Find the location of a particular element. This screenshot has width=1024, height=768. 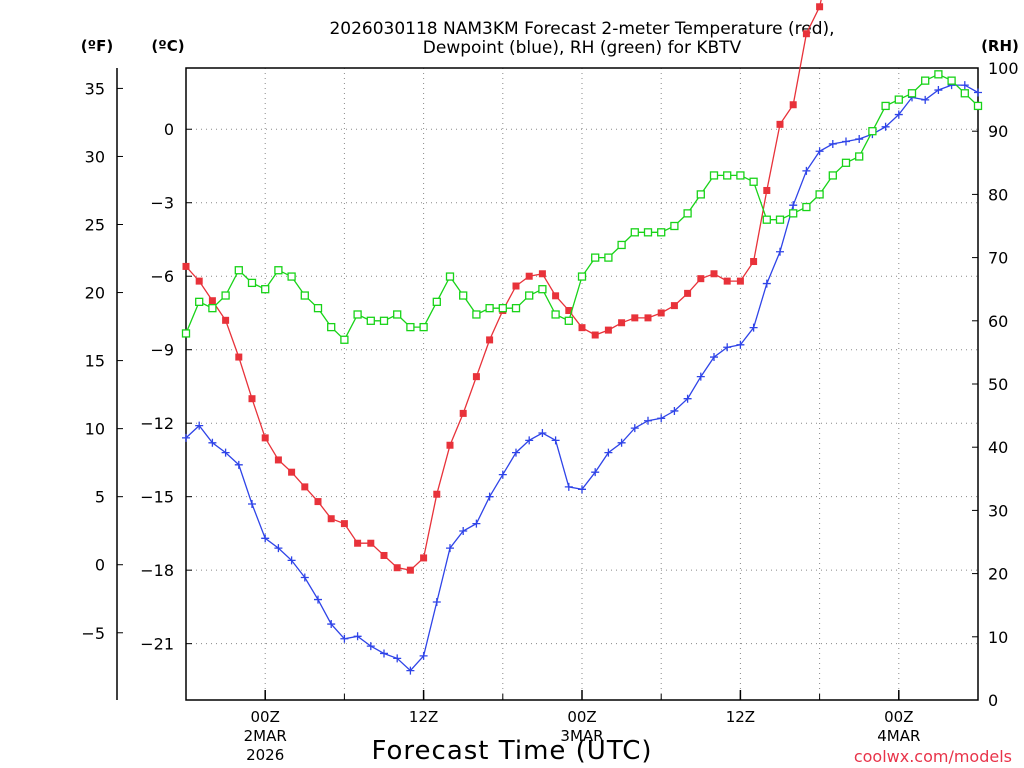

celsius-tick-label: −3 is located at coordinates (162, 203).